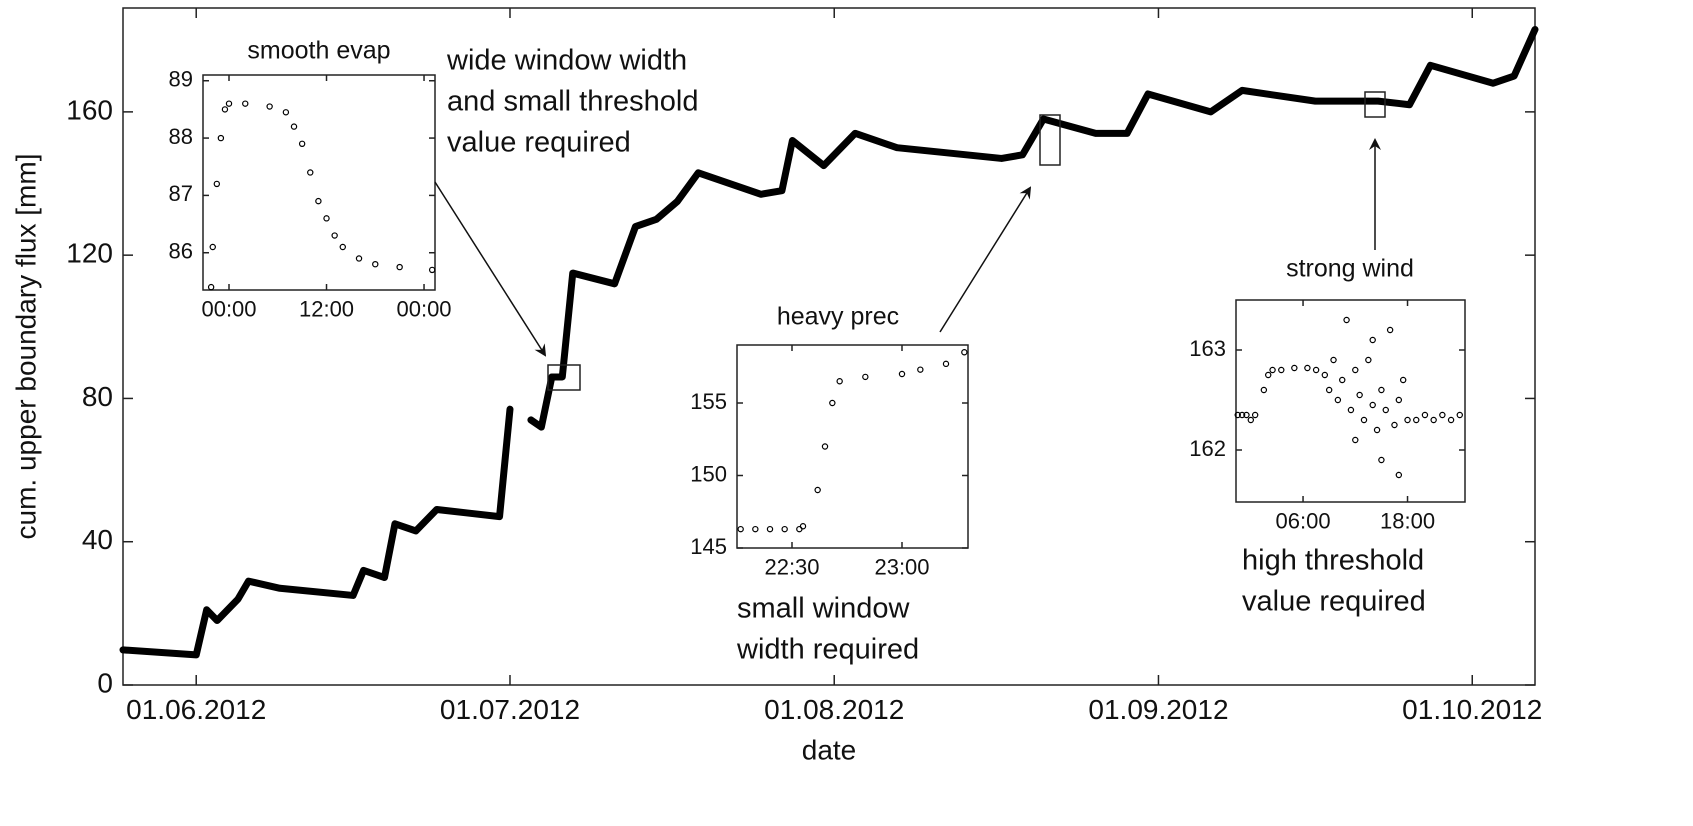 Image resolution: width=1693 pixels, height=826 pixels. Describe the element at coordinates (1333, 561) in the screenshot. I see `annotation: high threshold` at that location.